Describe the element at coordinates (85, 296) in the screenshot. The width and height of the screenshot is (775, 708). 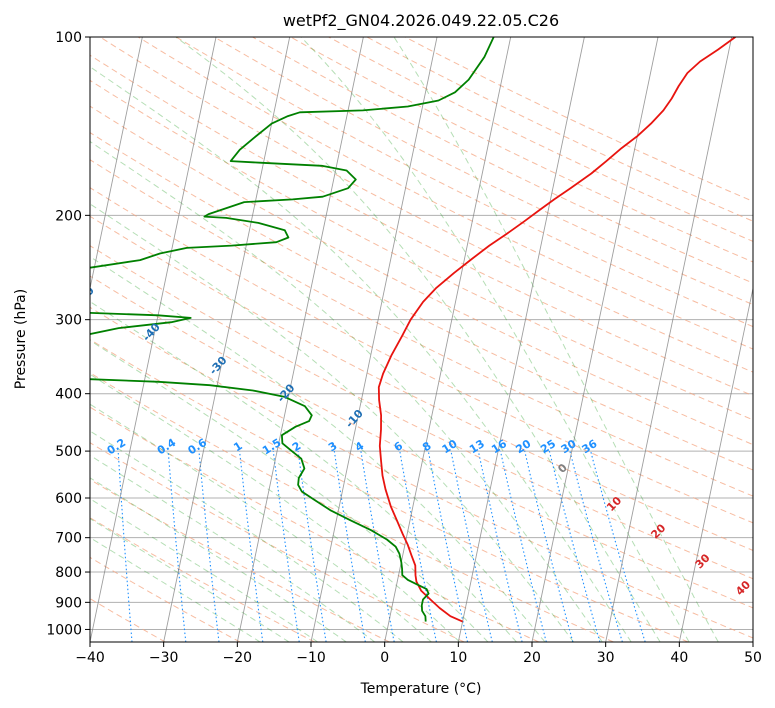
I see `isotherm-label: -50` at that location.